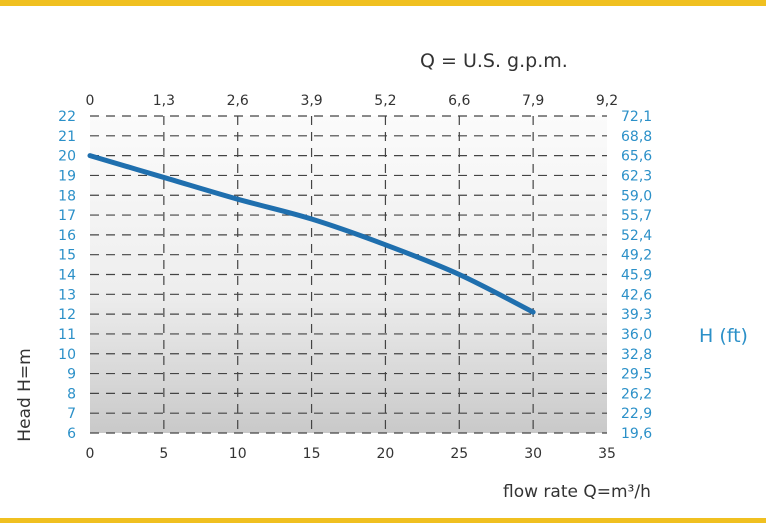  What do you see at coordinates (25, 394) in the screenshot?
I see `y-axis-label: Head H=m` at bounding box center [25, 394].